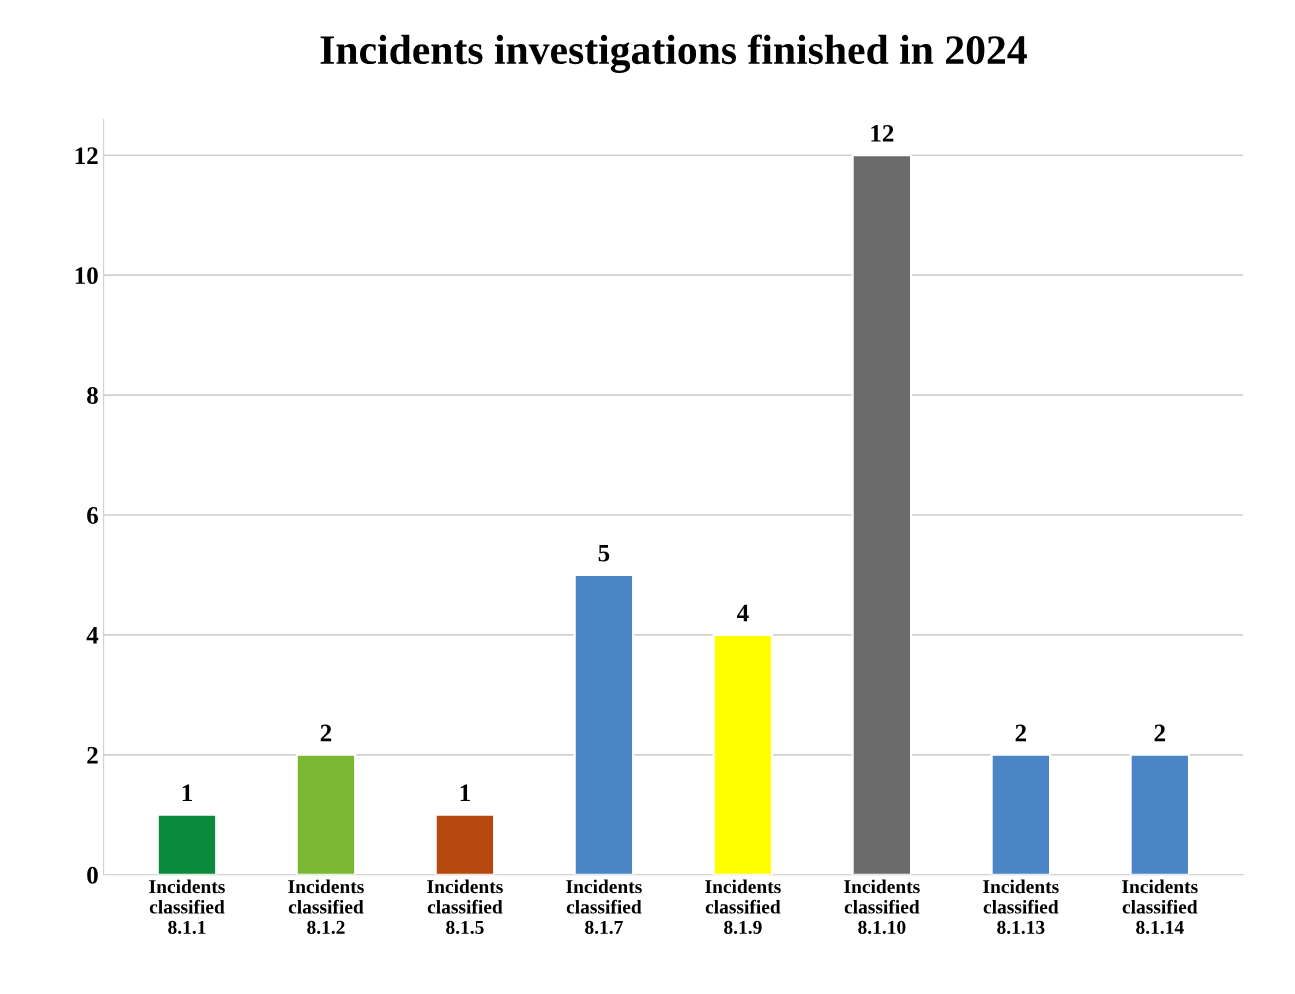 This screenshot has height=994, width=1295. Describe the element at coordinates (673, 53) in the screenshot. I see `chart-title: Incidents investigations finished in 2024` at that location.